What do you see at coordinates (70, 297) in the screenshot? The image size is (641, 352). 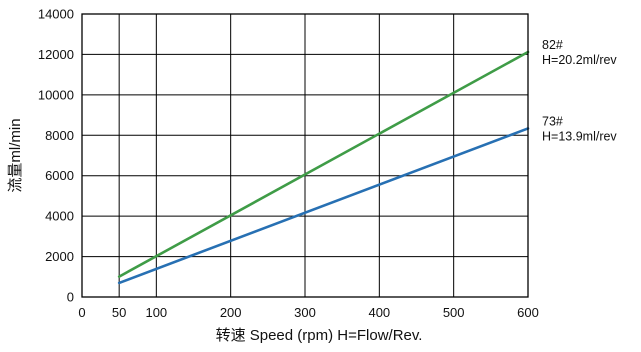 I see `y-tick-label: 0` at bounding box center [70, 297].